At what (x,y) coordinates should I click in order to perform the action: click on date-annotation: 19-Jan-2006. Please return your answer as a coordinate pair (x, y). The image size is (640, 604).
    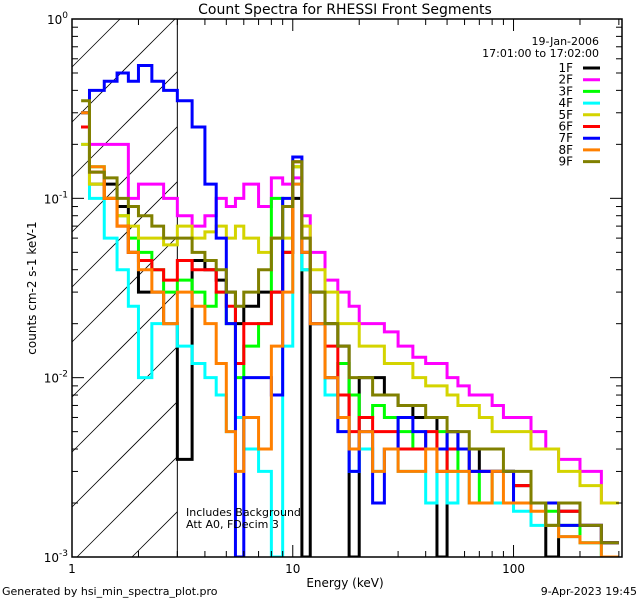
    Looking at the image, I should click on (566, 41).